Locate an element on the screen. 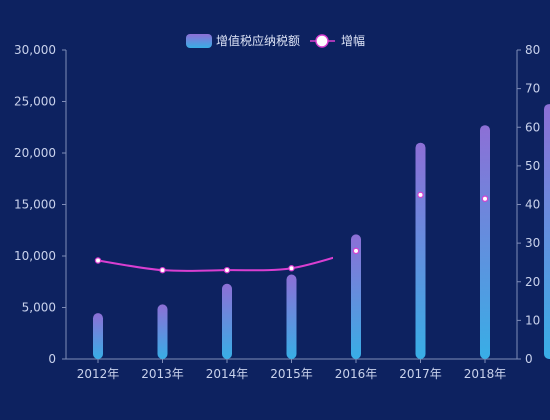 The width and height of the screenshot is (550, 420). legend-bar-swatch is located at coordinates (199, 41).